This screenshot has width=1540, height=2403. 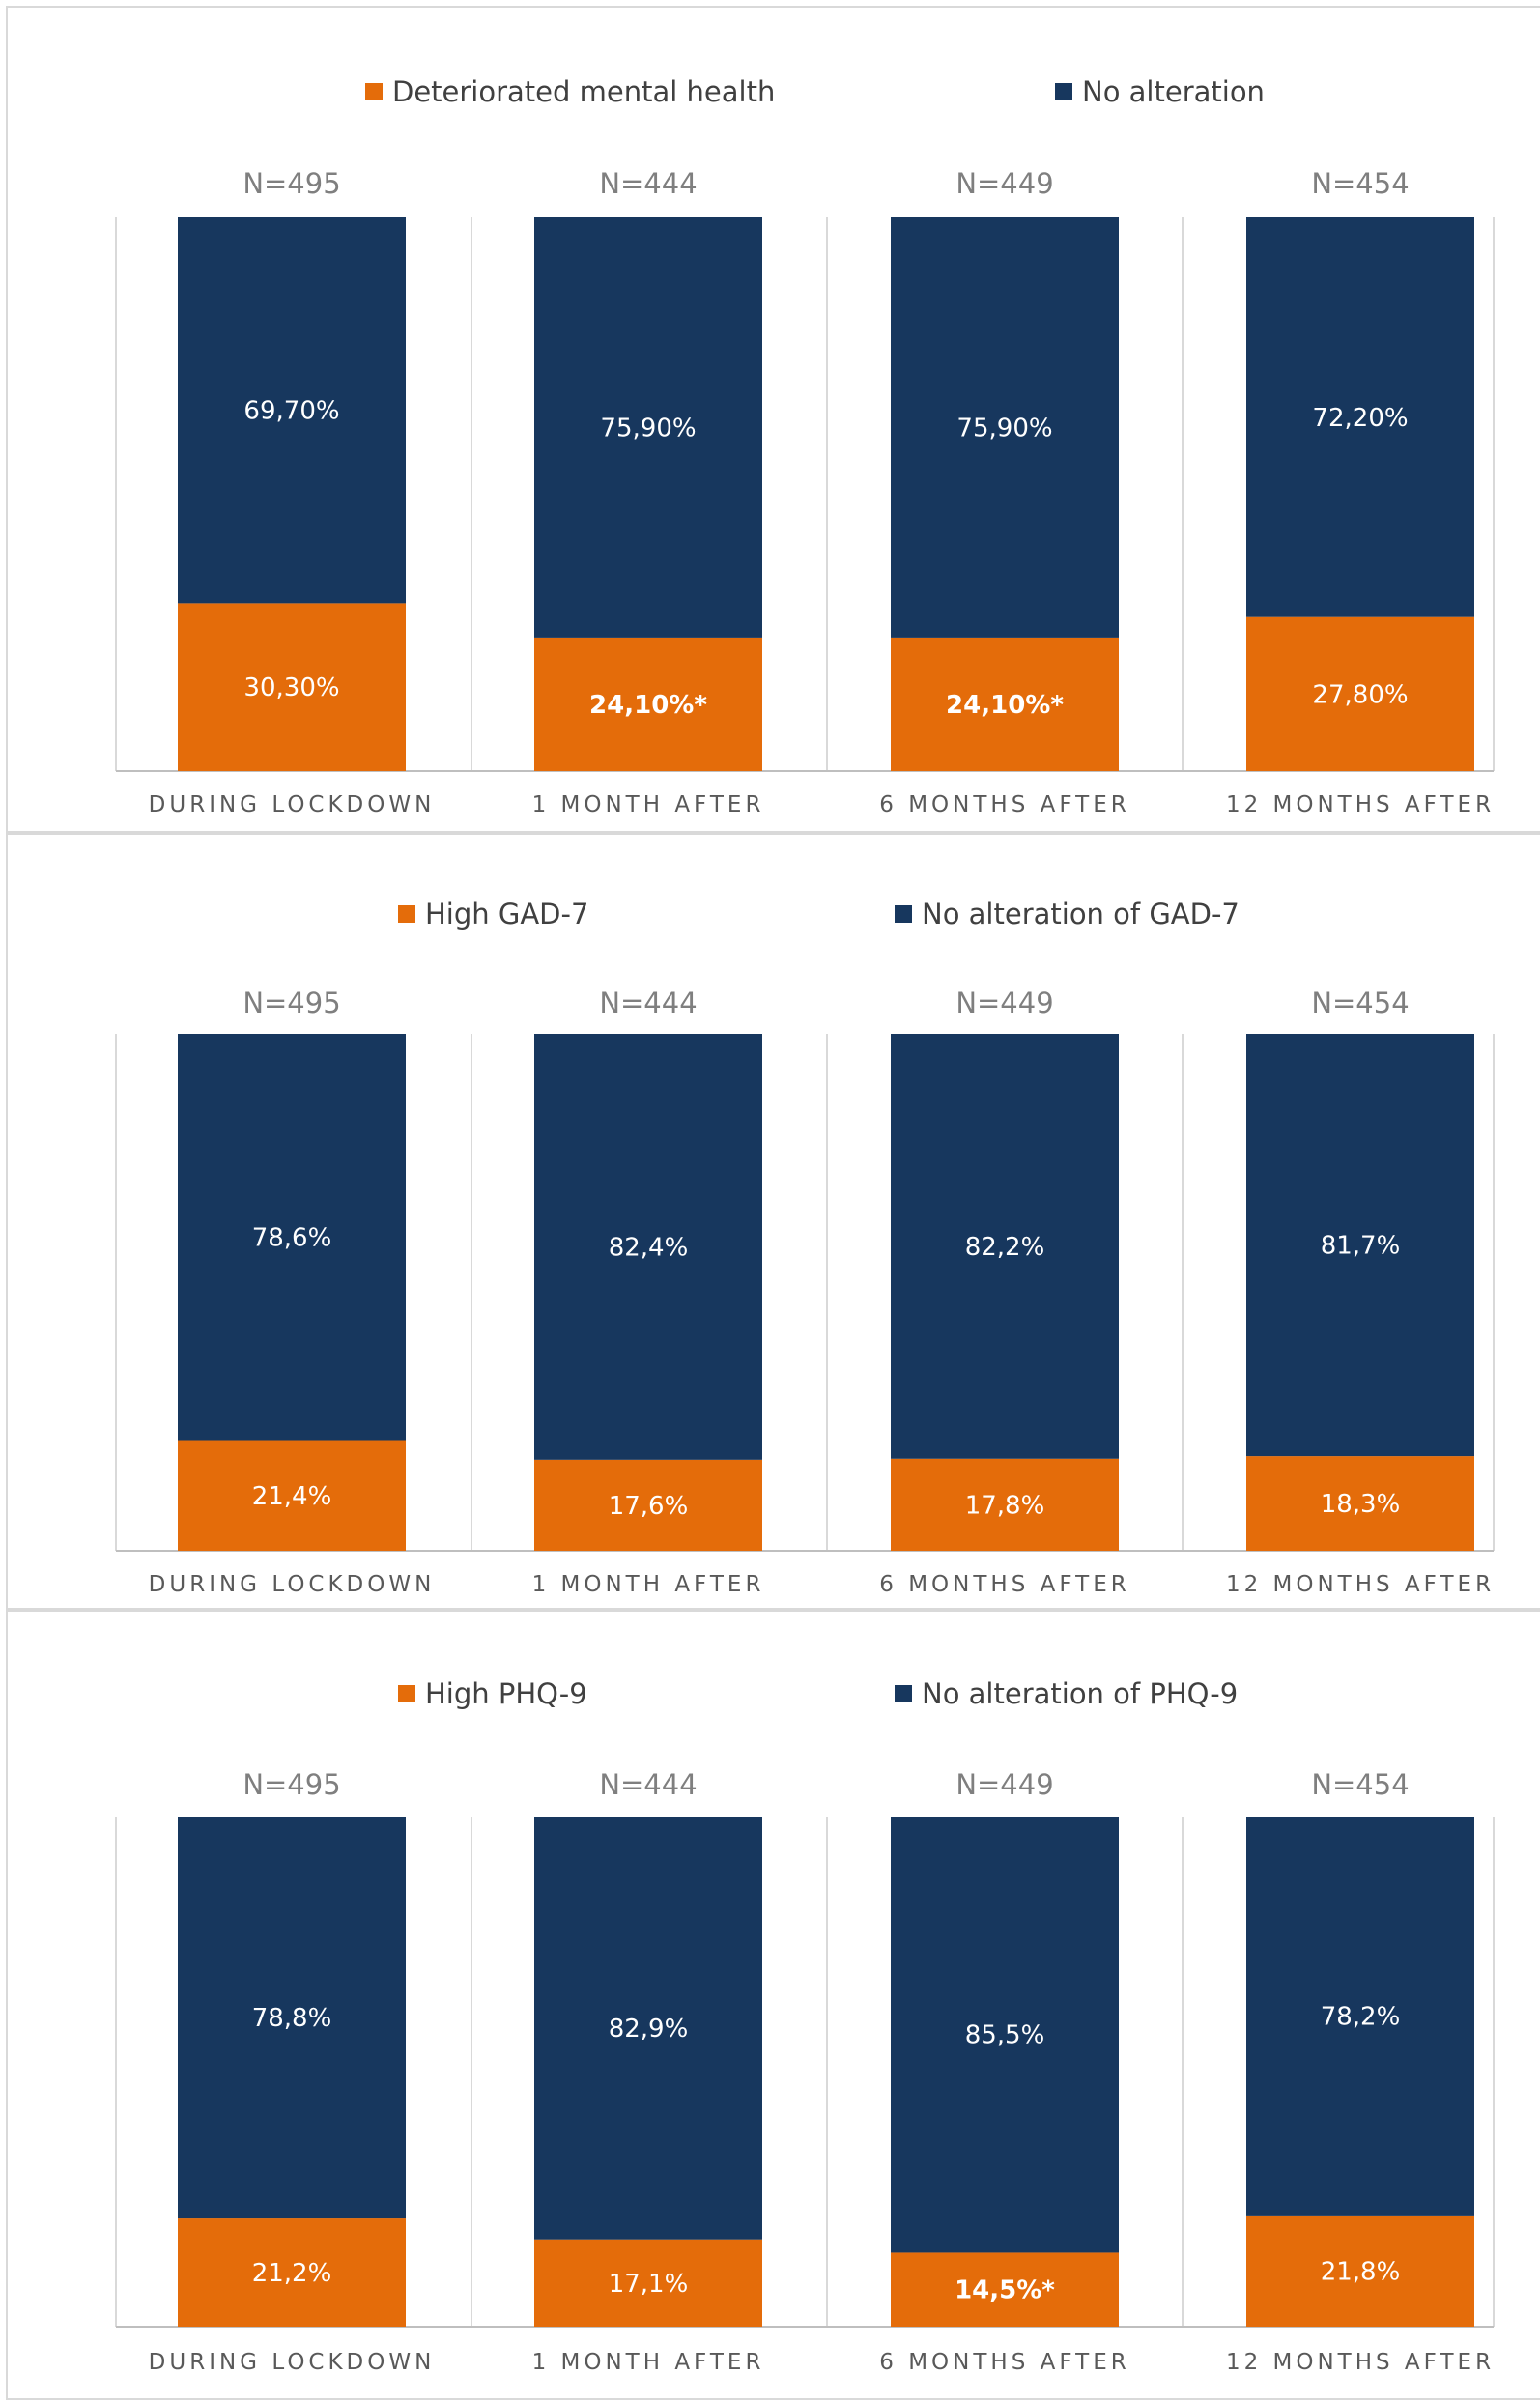 I want to click on chart1-x-tick-label-1: DURING LOCKDOWN, so click(x=292, y=804).